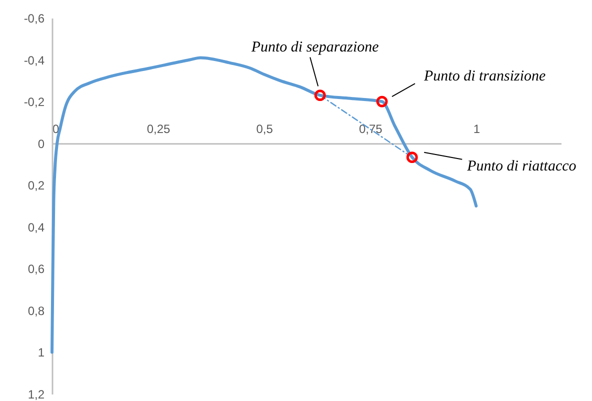 Image resolution: width=592 pixels, height=401 pixels. I want to click on y-tick-label: 0,6, so click(36, 269).